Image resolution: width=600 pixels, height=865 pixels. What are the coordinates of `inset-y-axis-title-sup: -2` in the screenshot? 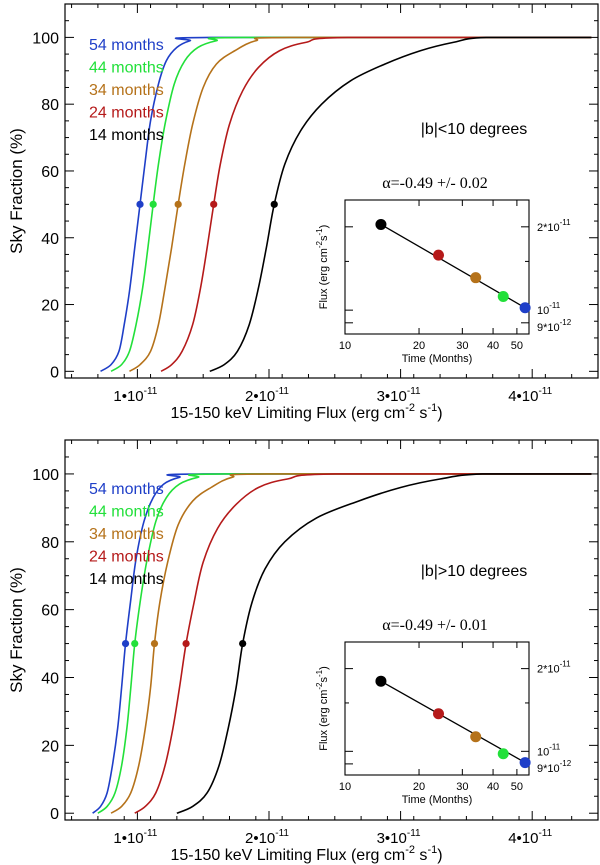 It's located at (319, 244).